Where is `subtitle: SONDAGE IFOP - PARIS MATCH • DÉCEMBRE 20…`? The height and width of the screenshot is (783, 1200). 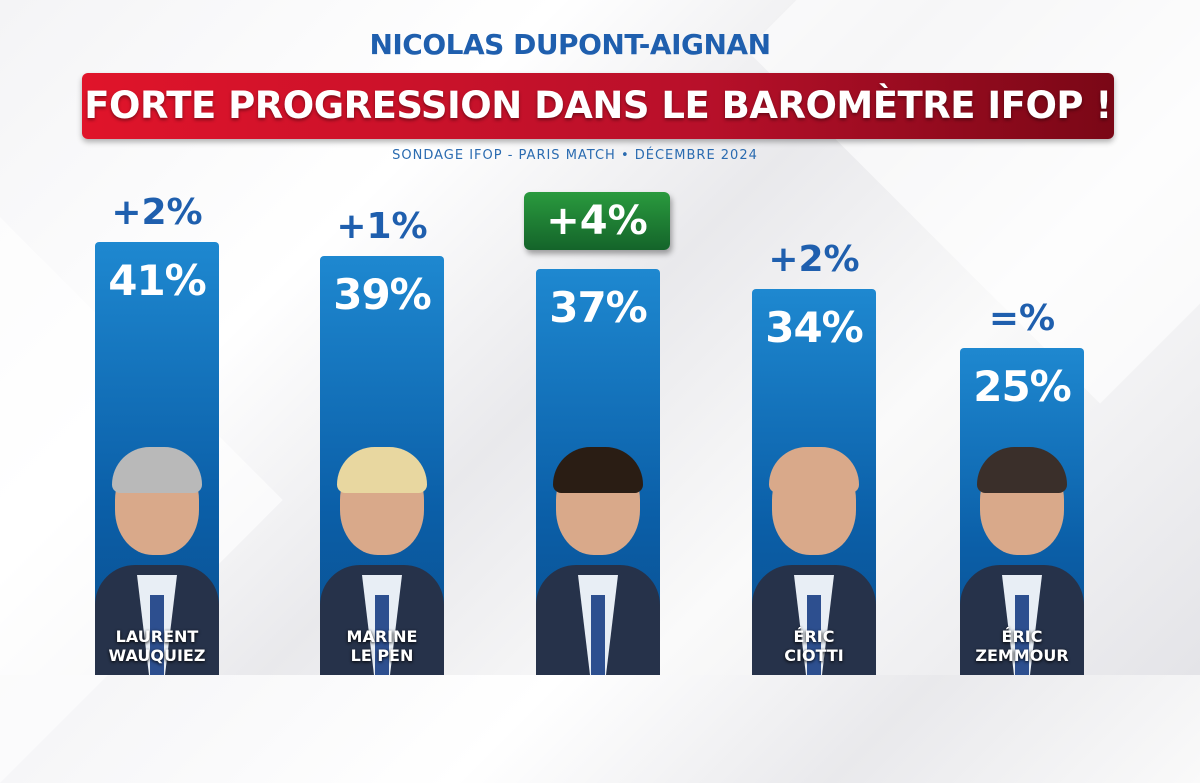 subtitle: SONDAGE IFOP - PARIS MATCH • DÉCEMBRE 20… is located at coordinates (575, 155).